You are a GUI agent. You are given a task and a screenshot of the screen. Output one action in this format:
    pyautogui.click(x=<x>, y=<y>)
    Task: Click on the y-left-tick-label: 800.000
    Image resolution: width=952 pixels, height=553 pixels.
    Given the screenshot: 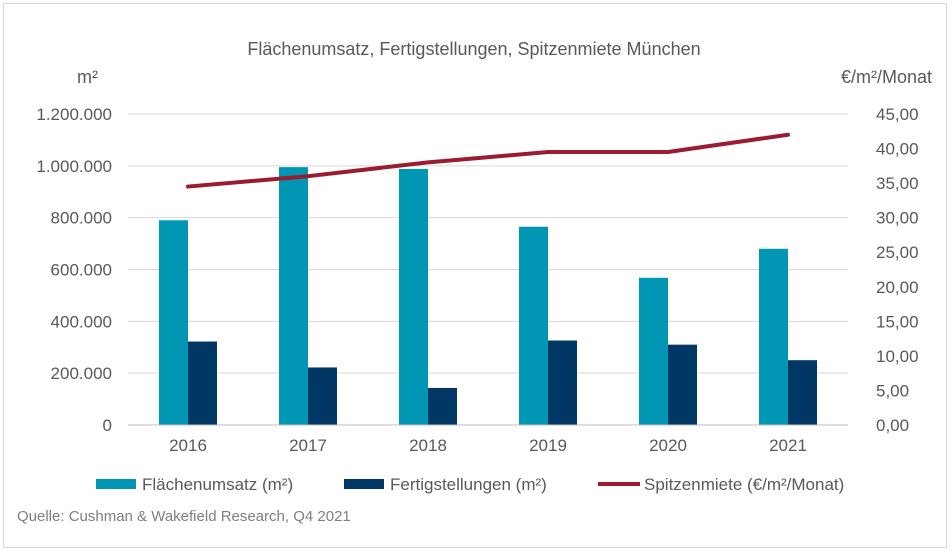 What is the action you would take?
    pyautogui.click(x=81, y=218)
    